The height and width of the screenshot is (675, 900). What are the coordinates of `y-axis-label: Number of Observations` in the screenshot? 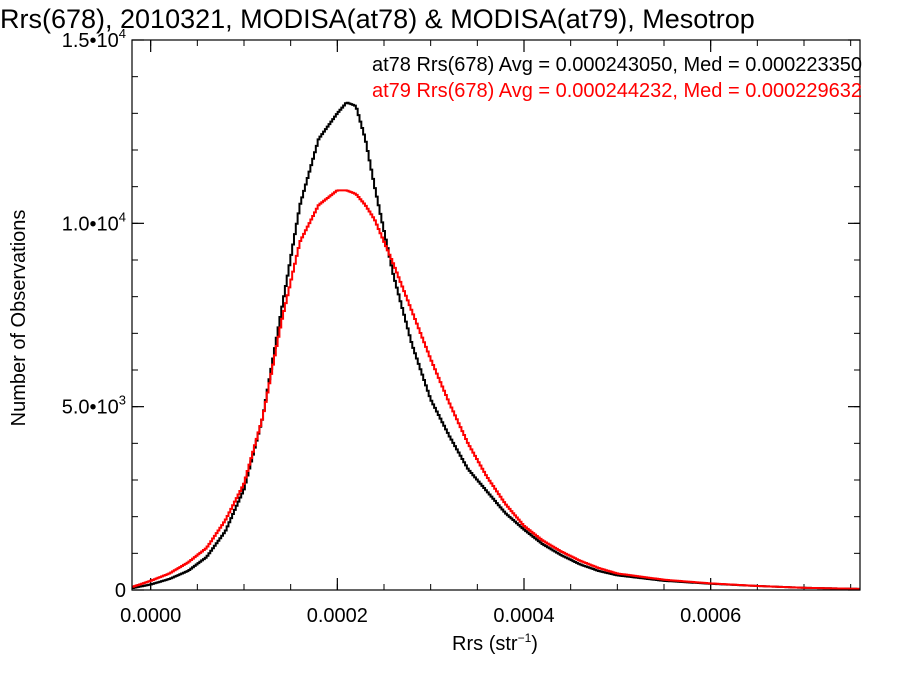 It's located at (19, 318).